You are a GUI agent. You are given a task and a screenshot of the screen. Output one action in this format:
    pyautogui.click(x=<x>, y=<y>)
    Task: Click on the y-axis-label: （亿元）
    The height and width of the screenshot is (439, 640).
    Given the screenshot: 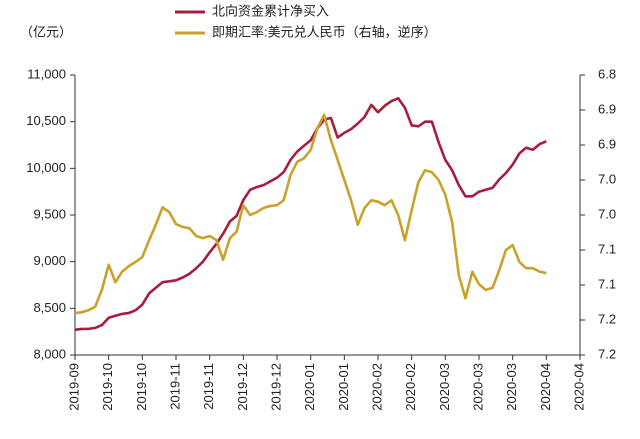 What is the action you would take?
    pyautogui.click(x=46, y=31)
    